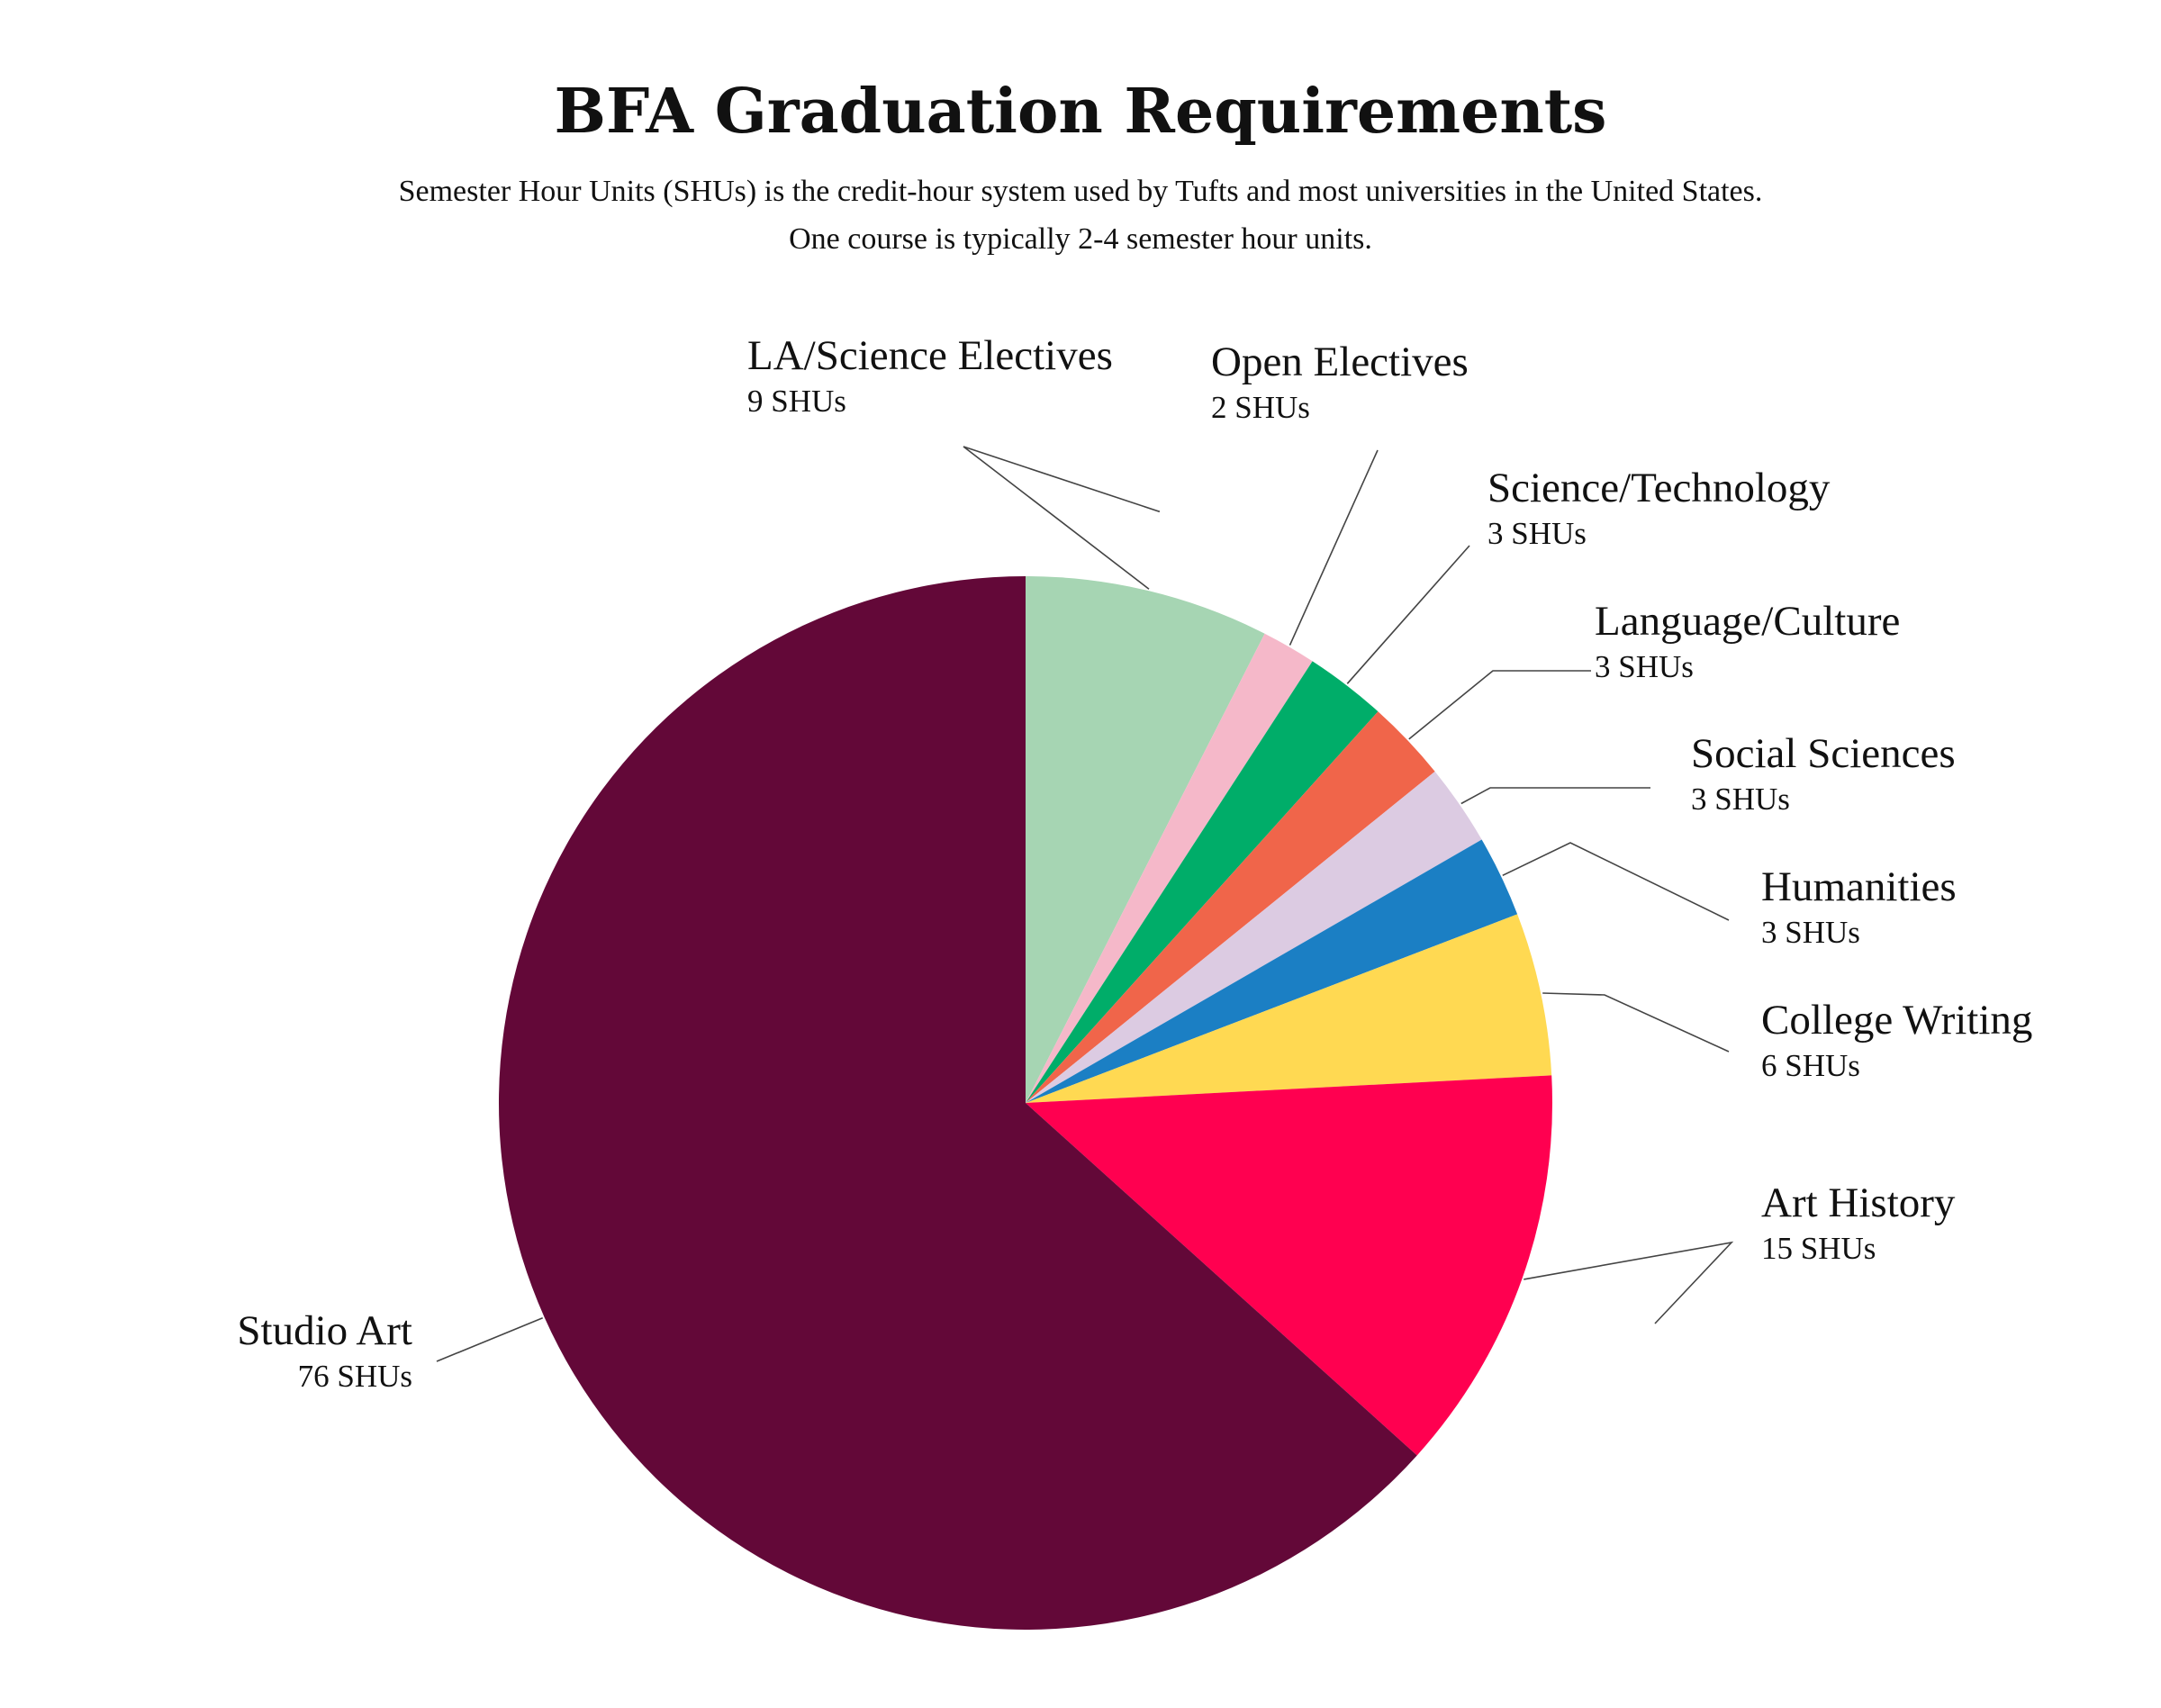  I want to click on slice-label-social-sciences: Social Sciences, so click(1823, 753).